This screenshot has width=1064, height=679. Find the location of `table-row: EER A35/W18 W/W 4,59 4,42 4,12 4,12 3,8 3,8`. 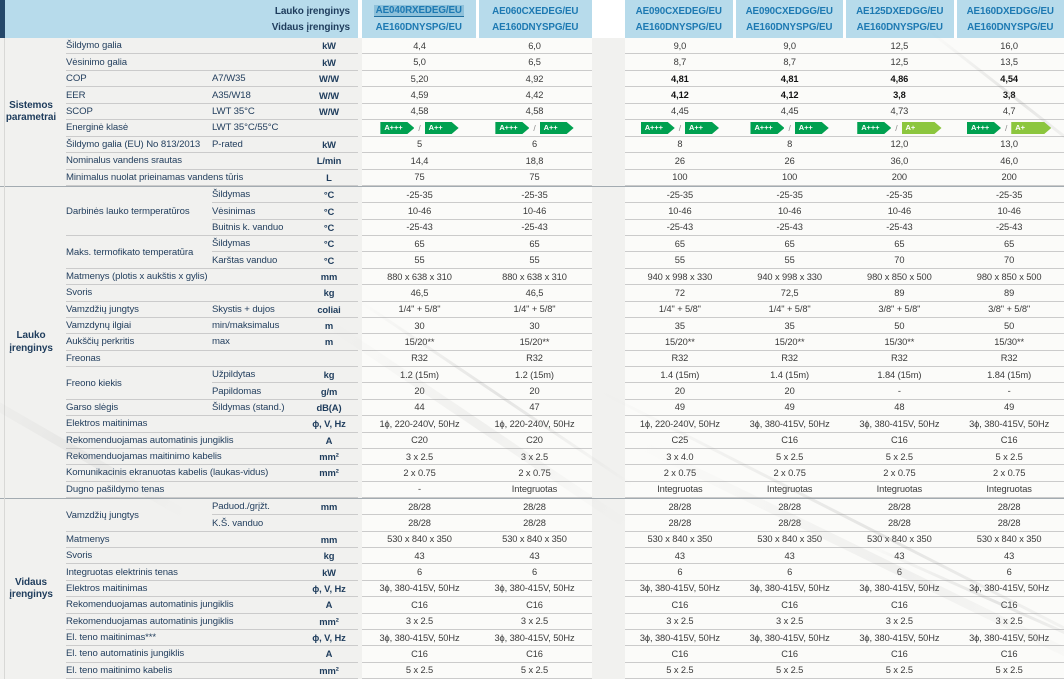

table-row: EER A35/W18 W/W 4,59 4,42 4,12 4,12 3,8 3,8 is located at coordinates (563, 95).